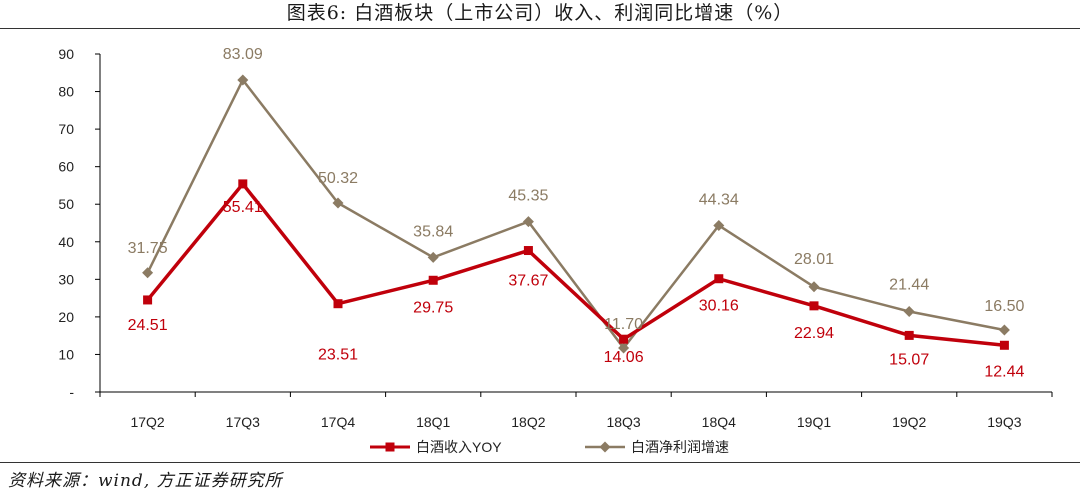 The height and width of the screenshot is (495, 1080). What do you see at coordinates (540, 13) in the screenshot?
I see `figure-title: 图表6: 白酒板块（上市公司）收入、利润同比增速（%）` at bounding box center [540, 13].